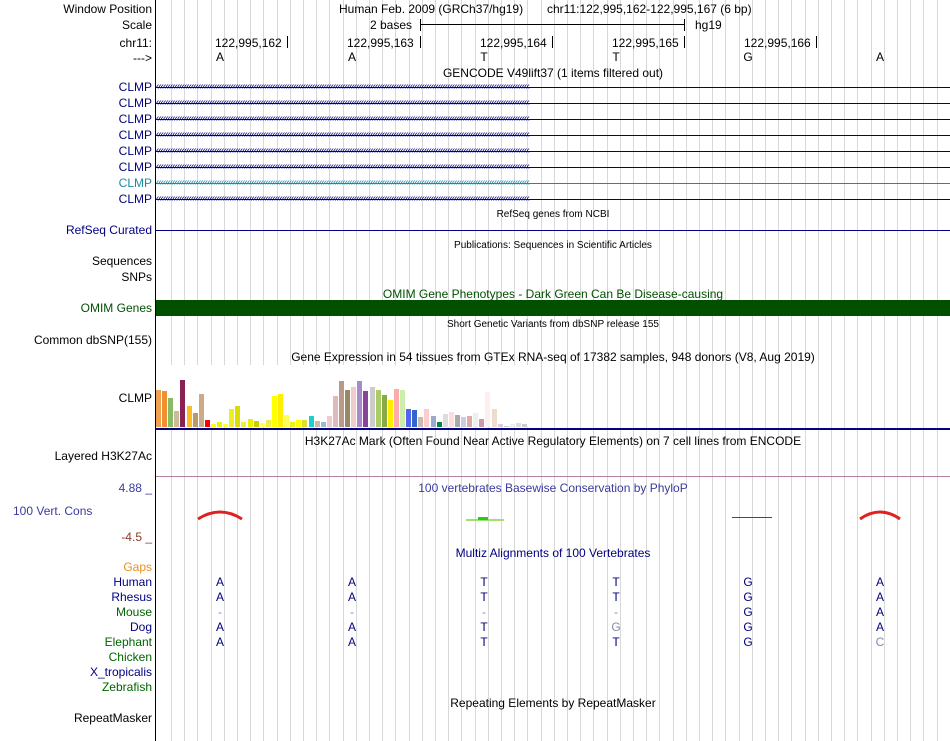 The height and width of the screenshot is (741, 950). Describe the element at coordinates (140, 627) in the screenshot. I see `multiz-species-label: Dog` at that location.